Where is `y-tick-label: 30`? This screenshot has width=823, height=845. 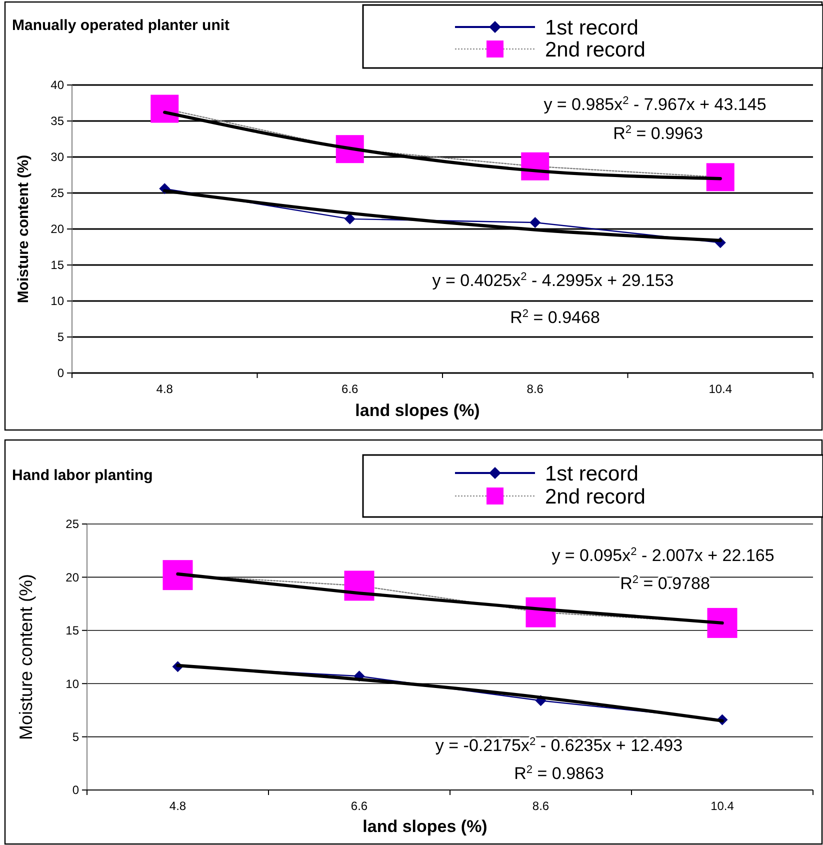 y-tick-label: 30 is located at coordinates (57, 157).